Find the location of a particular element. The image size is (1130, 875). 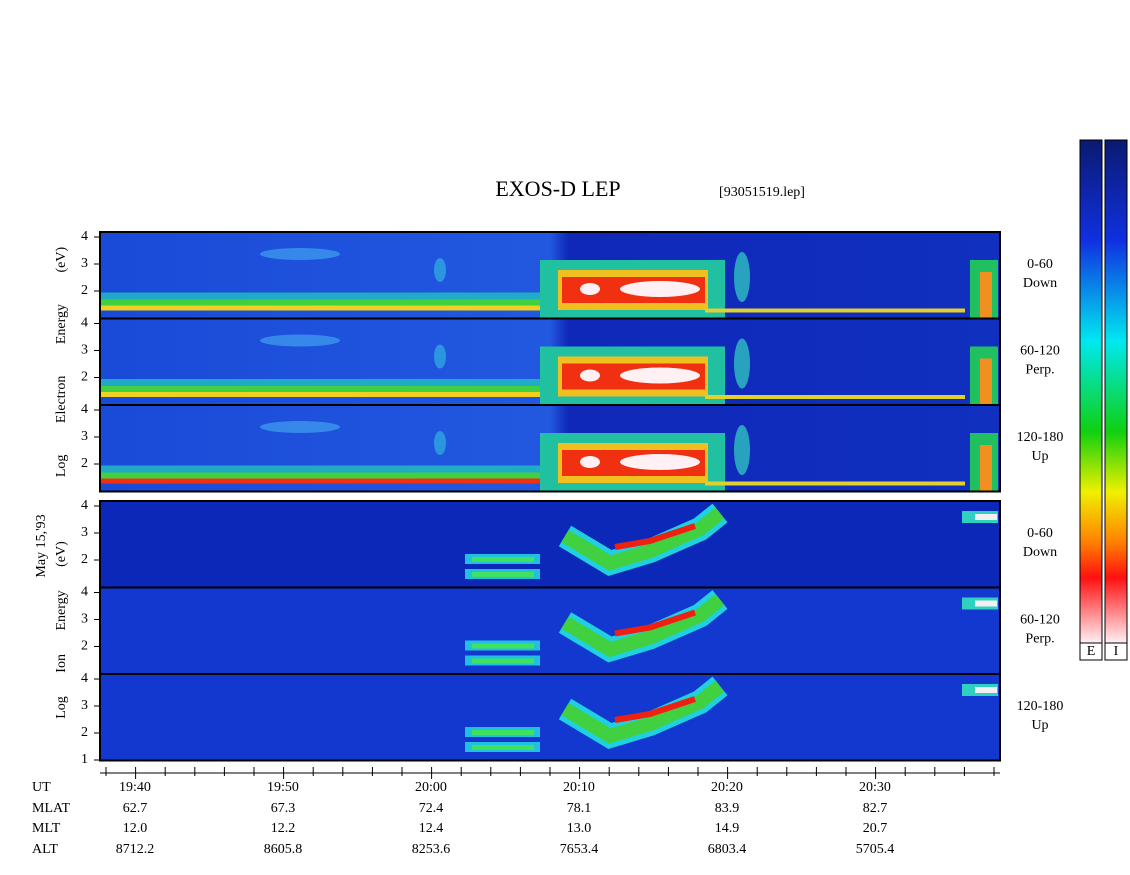

colorbar-label: E is located at coordinates (1091, 651).